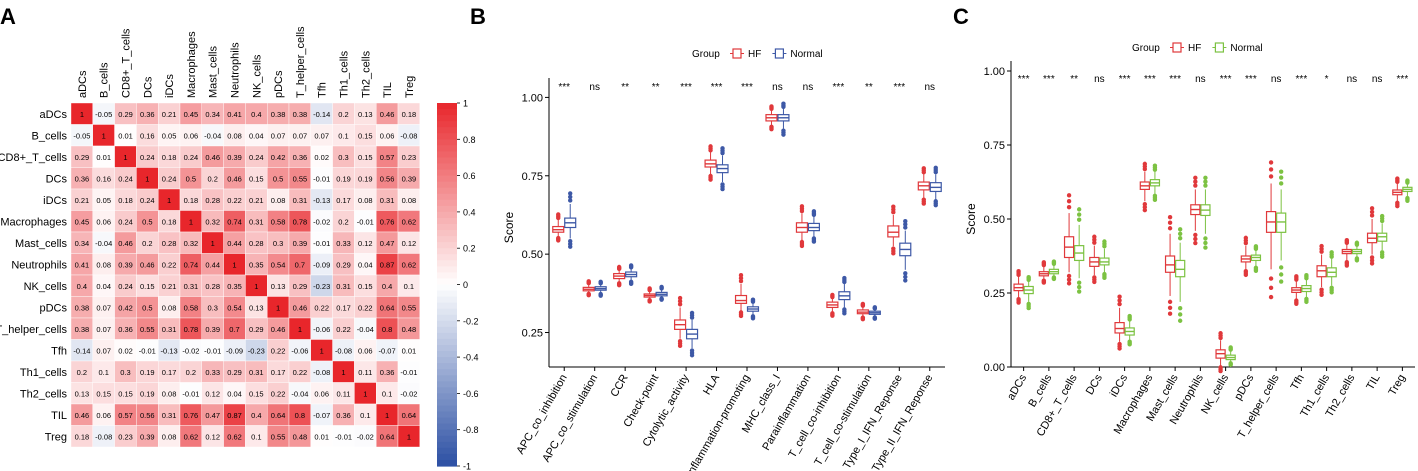 This screenshot has height=471, width=1418. Describe the element at coordinates (256, 307) in the screenshot. I see `cell-value-label: 0.13` at that location.